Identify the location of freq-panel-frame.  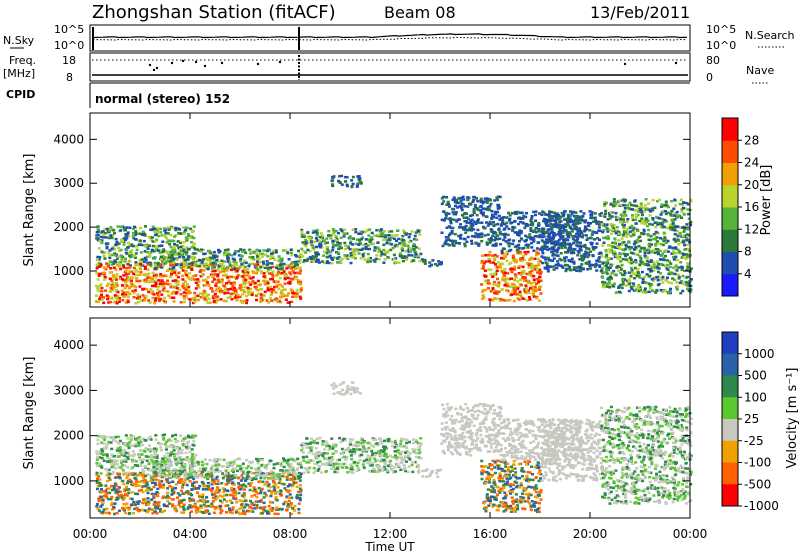
(390, 67).